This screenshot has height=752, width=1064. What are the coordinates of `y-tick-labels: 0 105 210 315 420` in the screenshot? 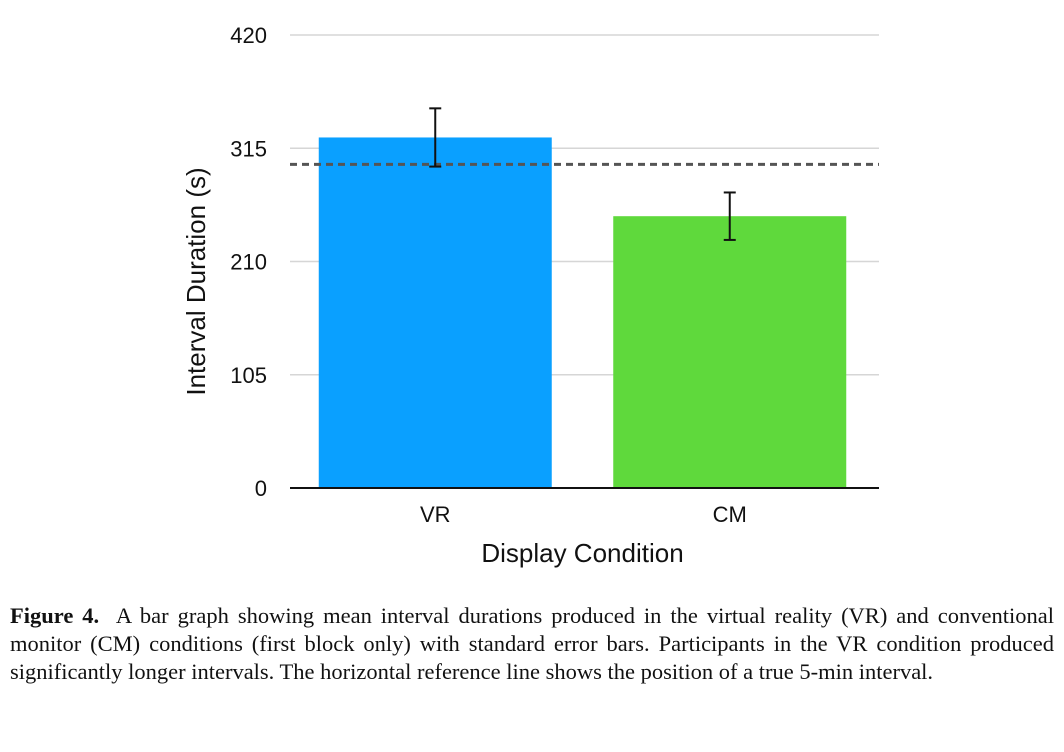 It's located at (248, 262).